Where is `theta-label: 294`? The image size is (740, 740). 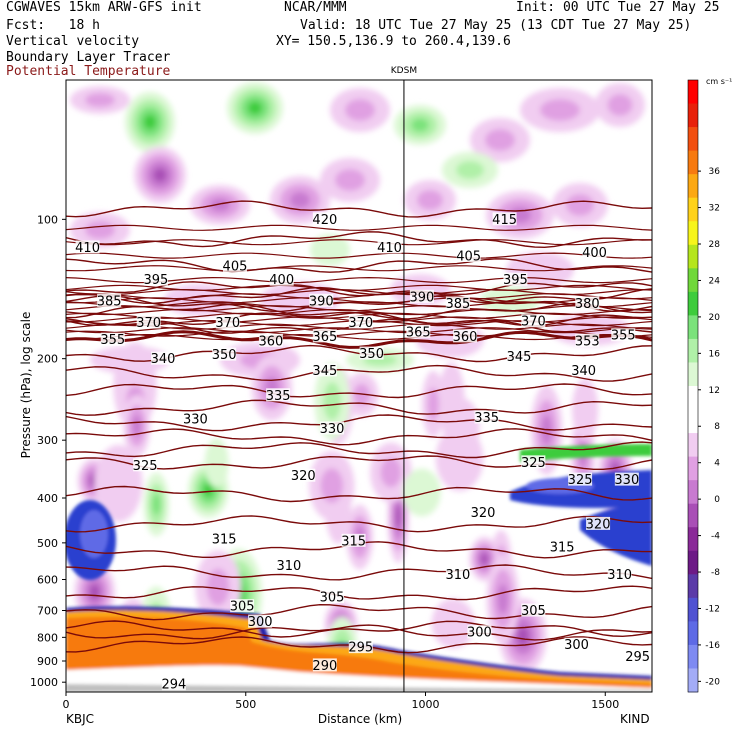 theta-label: 294 is located at coordinates (173, 685).